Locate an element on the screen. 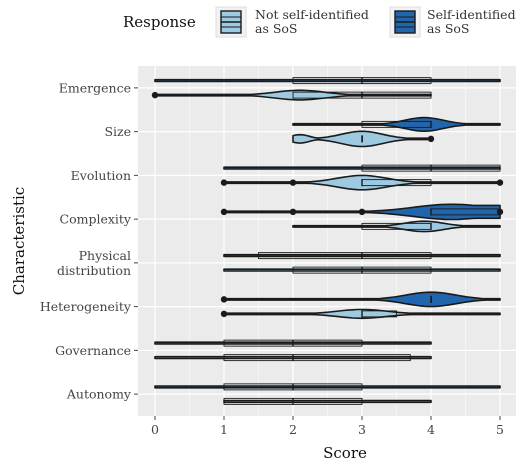 This screenshot has width=524, height=465. legend-label-sos: as SoS is located at coordinates (448, 28).